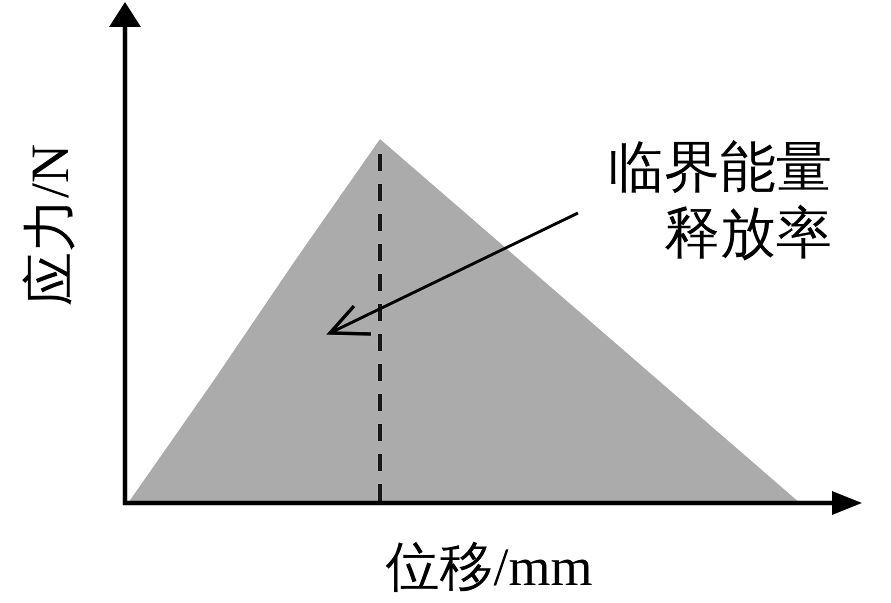 The width and height of the screenshot is (891, 603). I want to click on y-axis-title: 应力/N, so click(50, 225).